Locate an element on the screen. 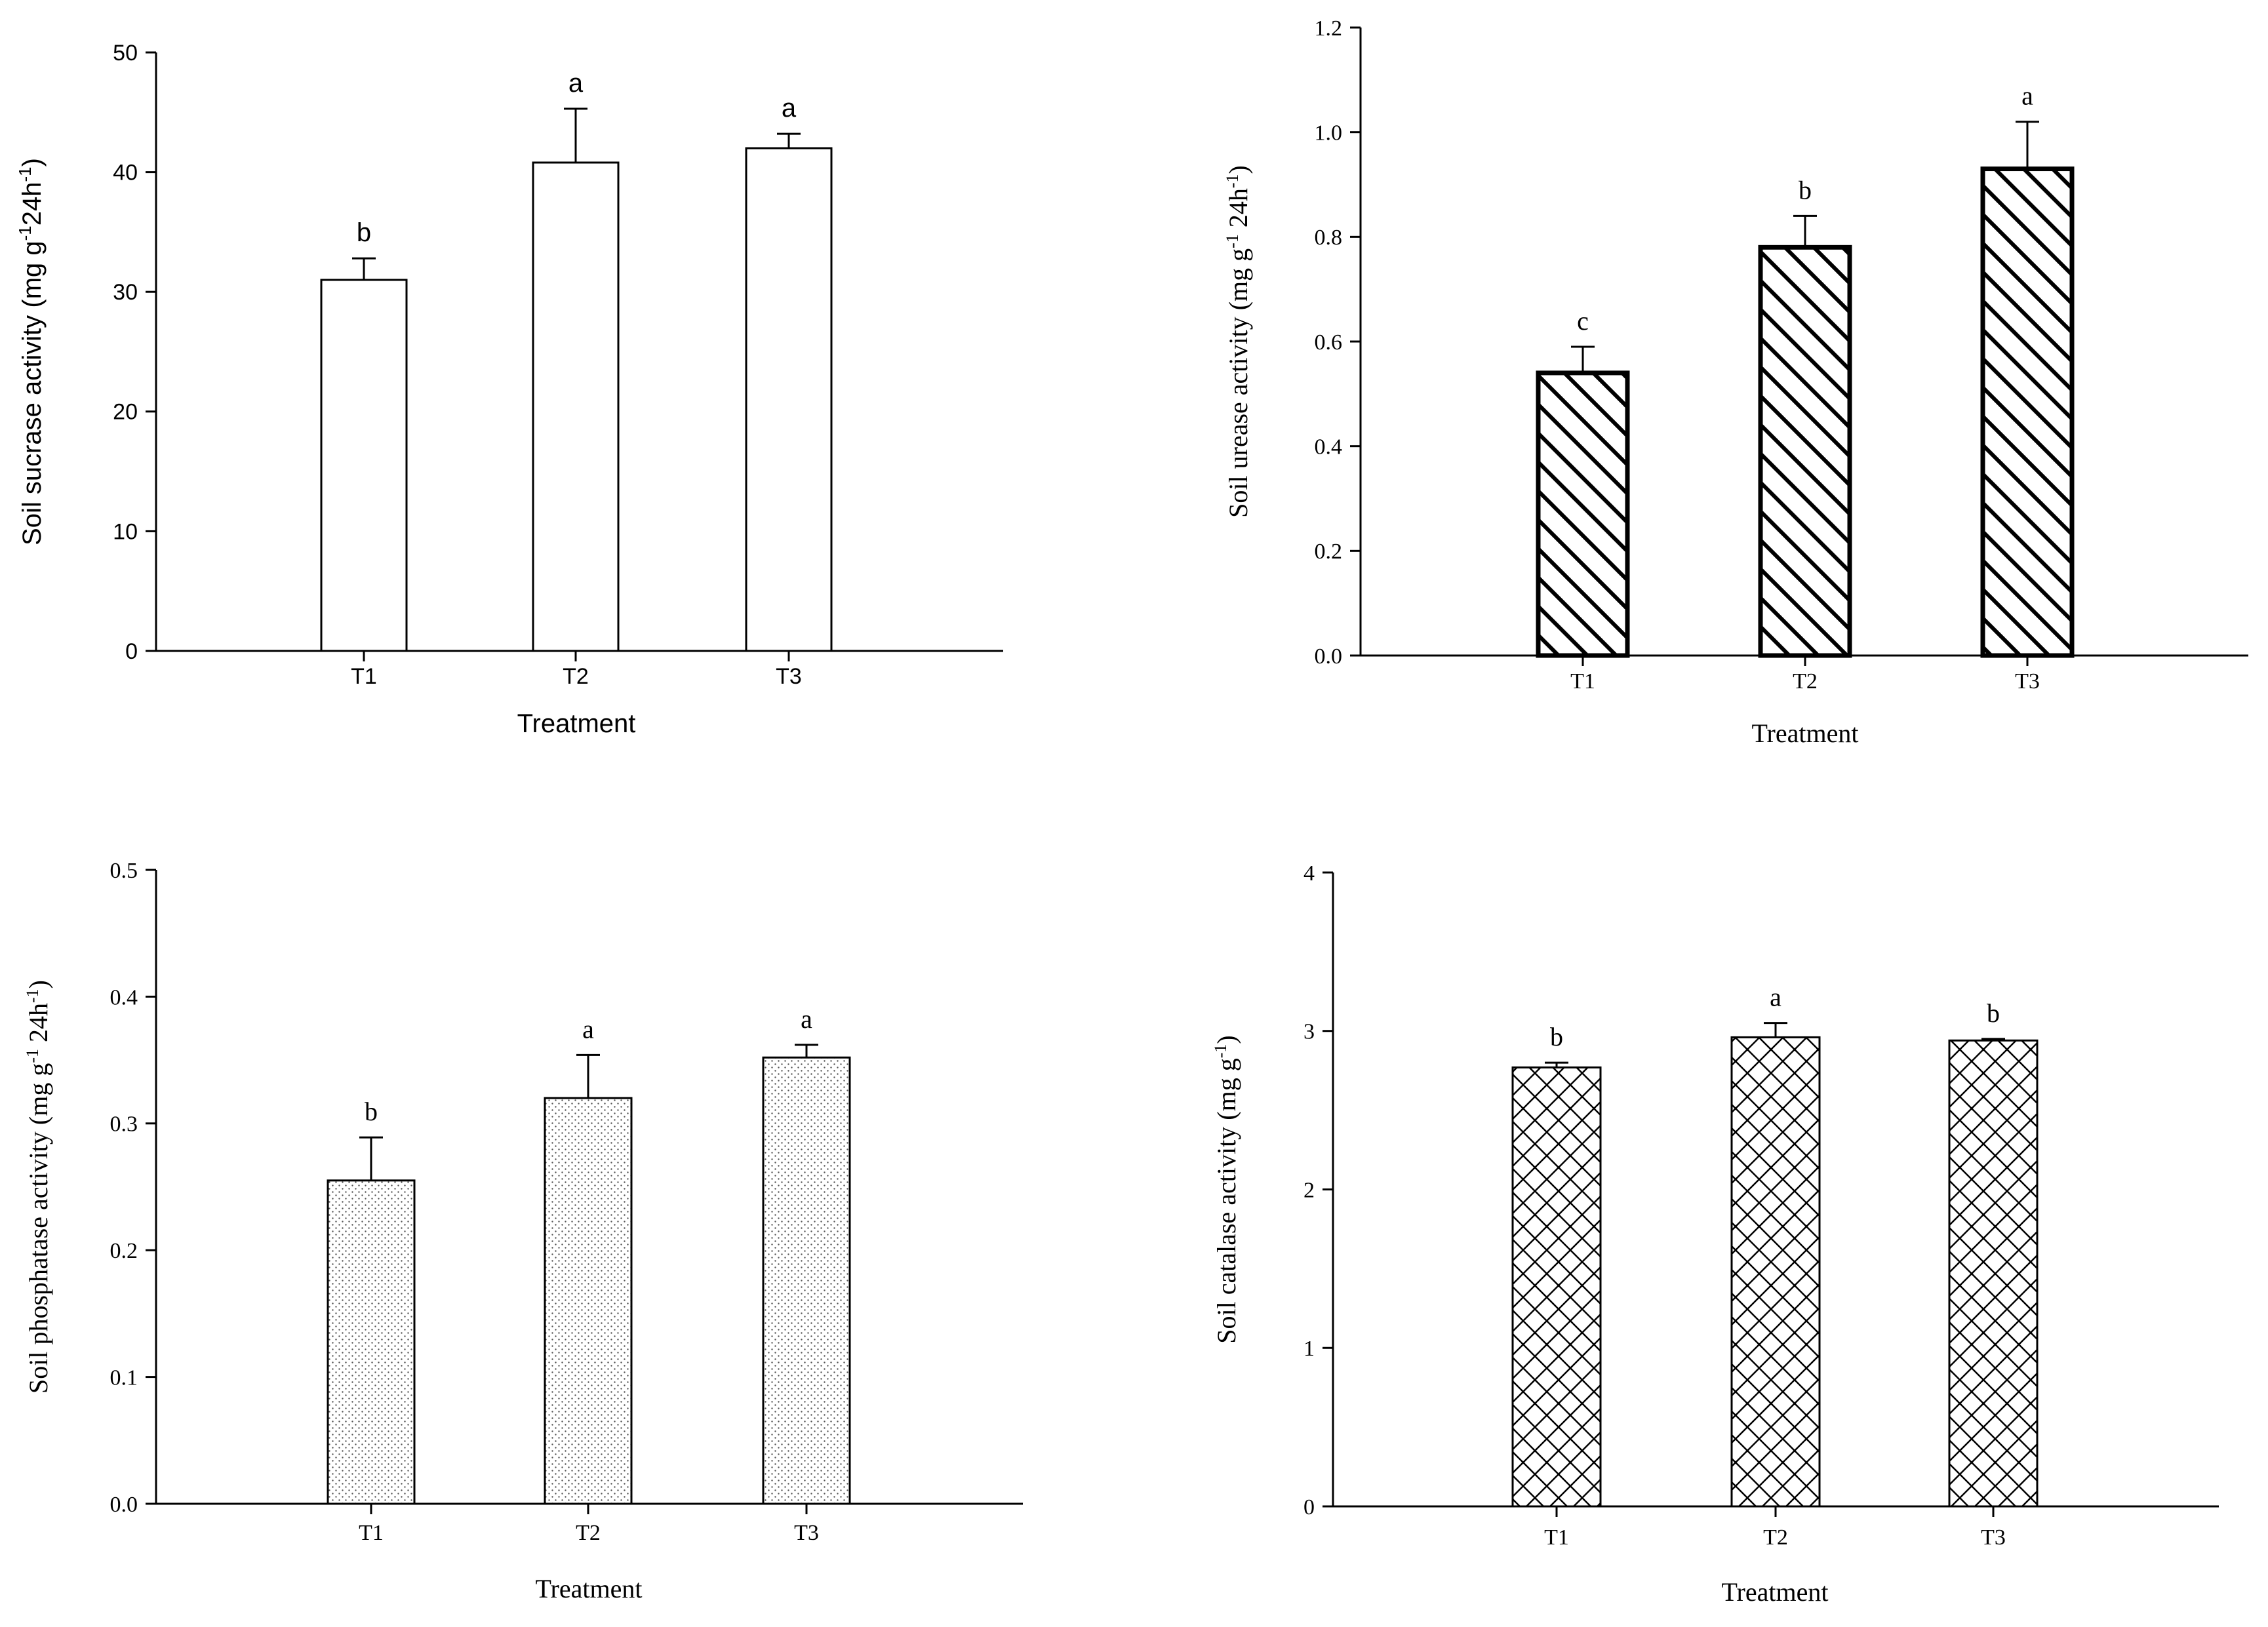 This screenshot has width=2268, height=1627. y-tick-label: 10 is located at coordinates (125, 531).